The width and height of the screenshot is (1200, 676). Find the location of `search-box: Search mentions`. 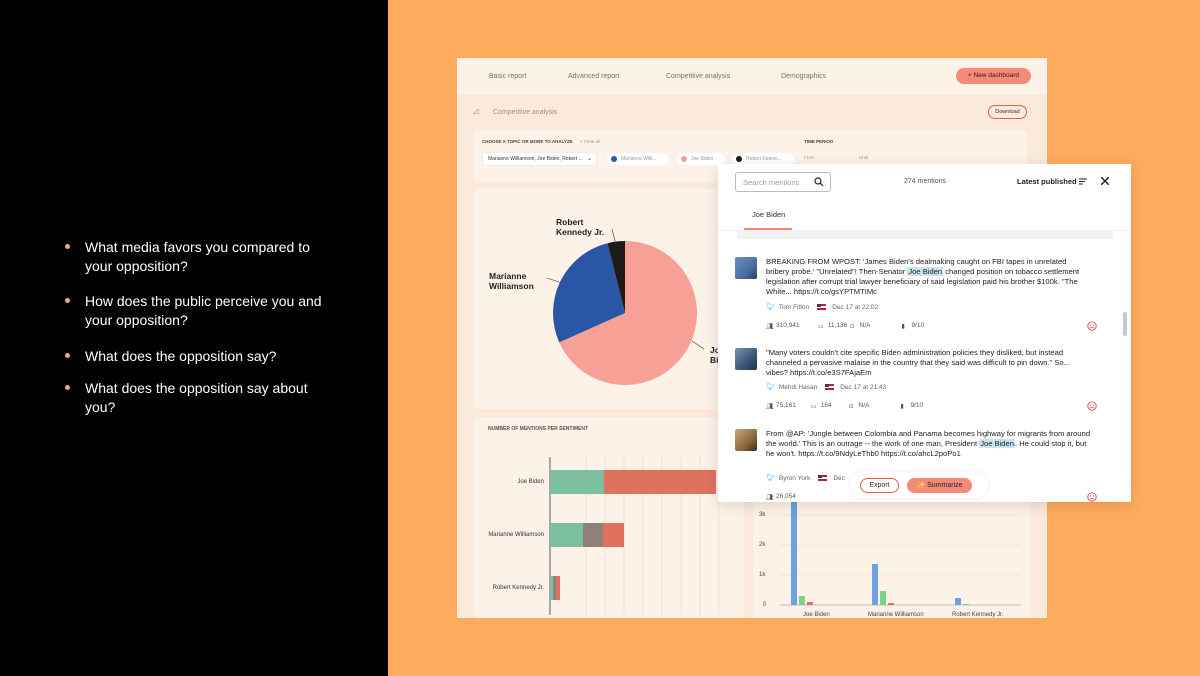

search-box: Search mentions is located at coordinates (783, 182).